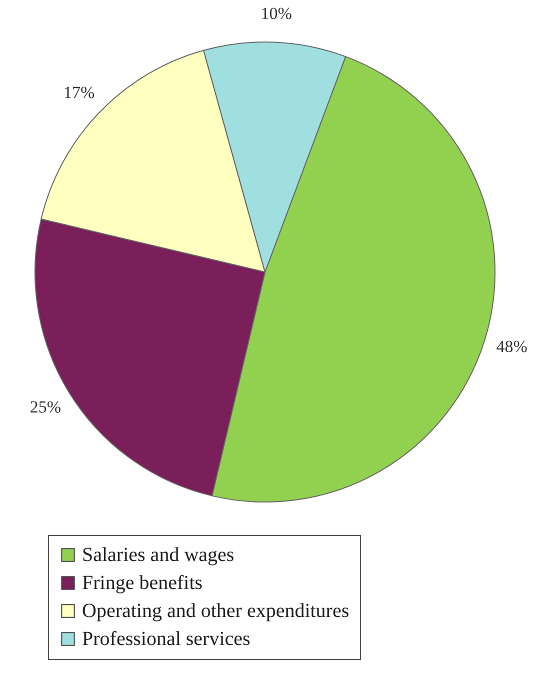 The width and height of the screenshot is (548, 696). What do you see at coordinates (166, 639) in the screenshot?
I see `legend-label: Professional services` at bounding box center [166, 639].